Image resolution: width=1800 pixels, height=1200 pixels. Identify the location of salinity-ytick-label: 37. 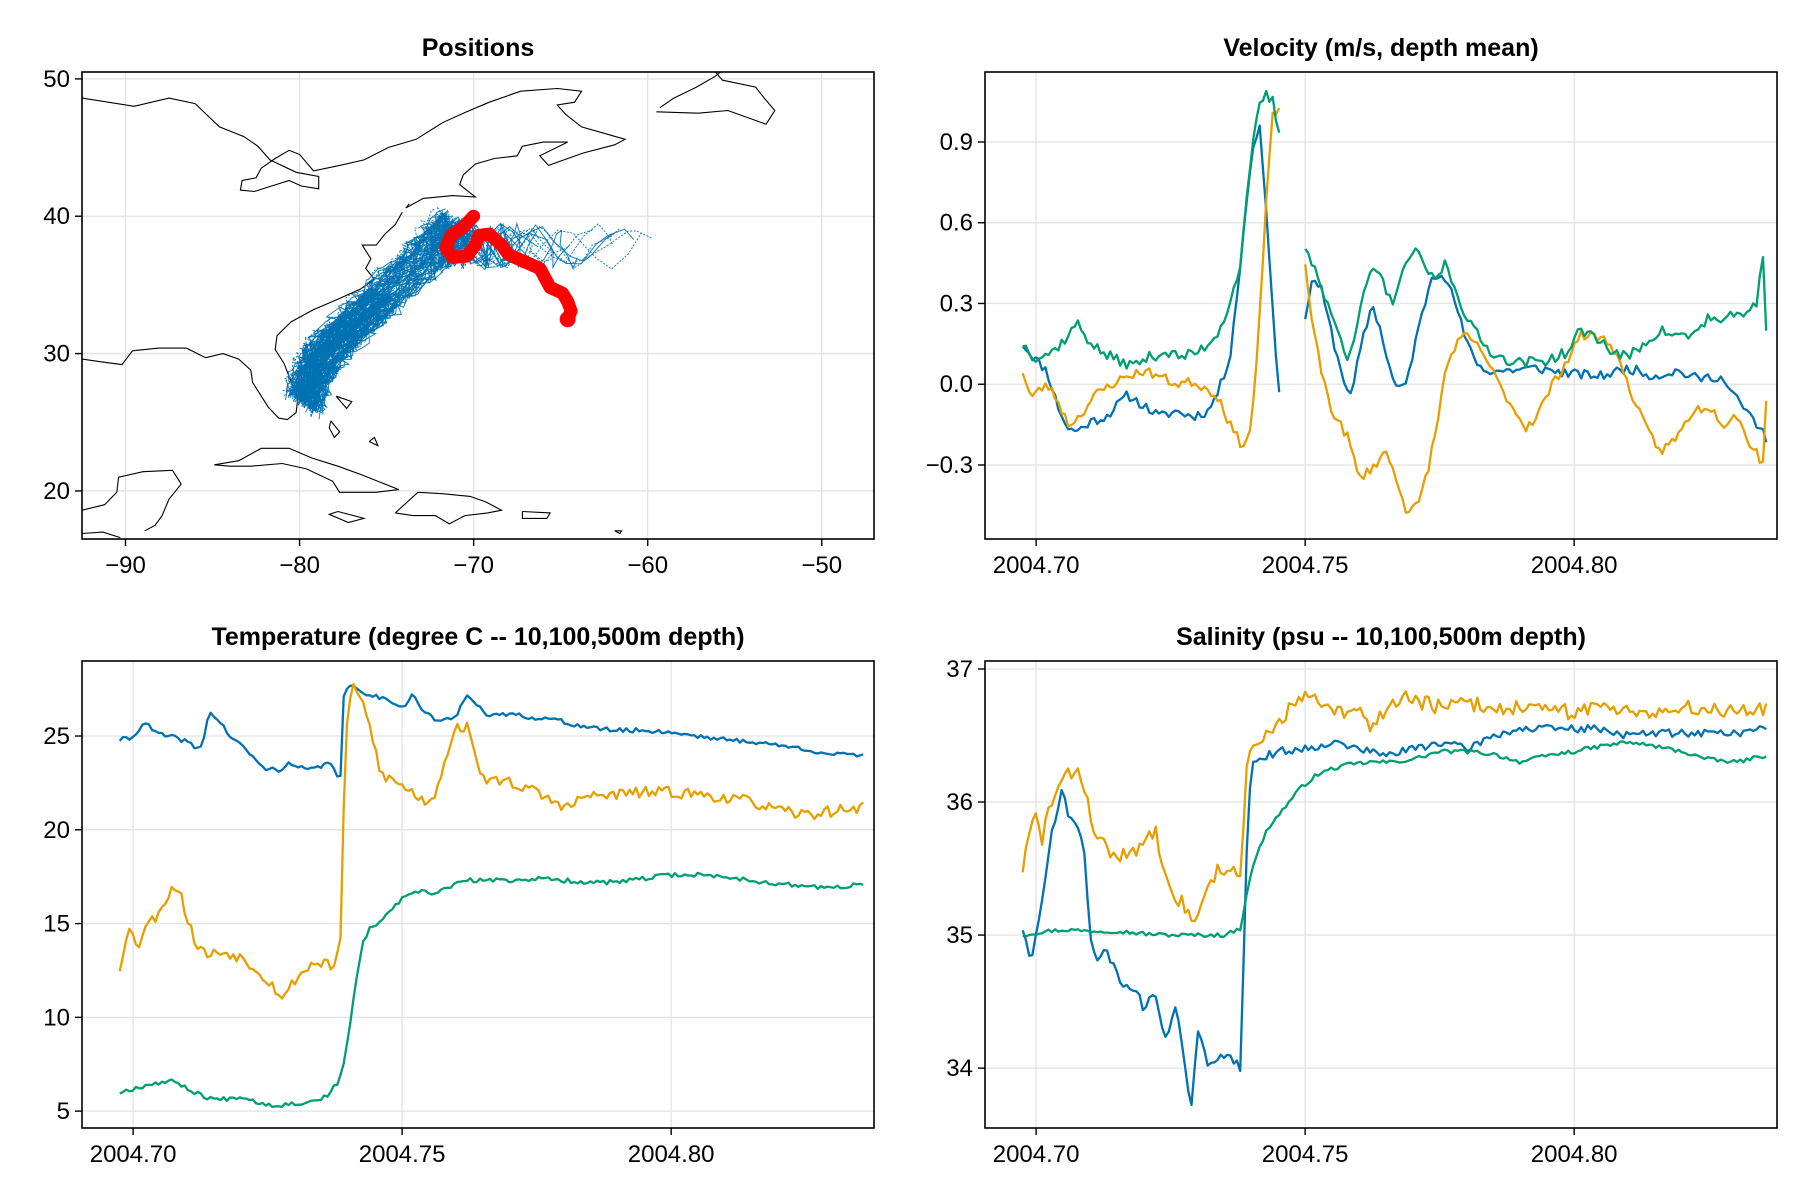
(959, 669).